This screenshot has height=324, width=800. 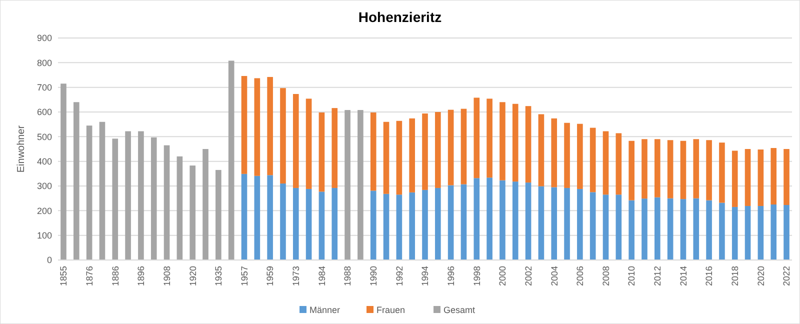 What do you see at coordinates (219, 276) in the screenshot?
I see `x-tick-label: 1935` at bounding box center [219, 276].